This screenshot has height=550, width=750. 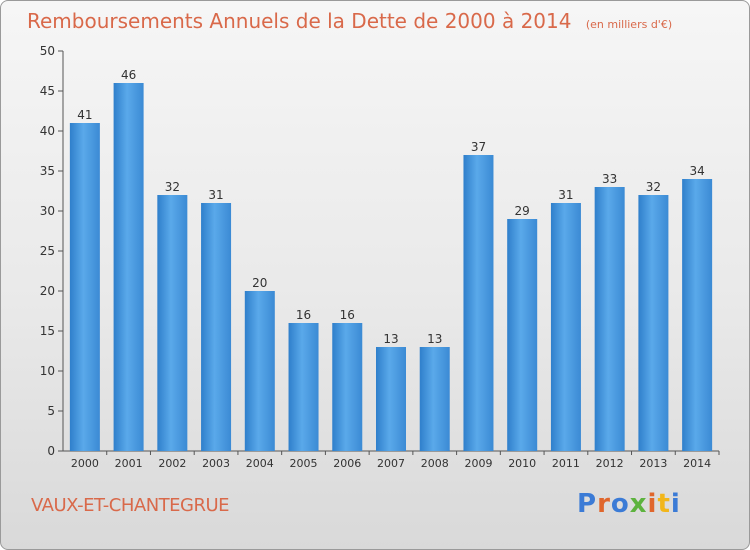 What do you see at coordinates (259, 371) in the screenshot?
I see `bar-2004` at bounding box center [259, 371].